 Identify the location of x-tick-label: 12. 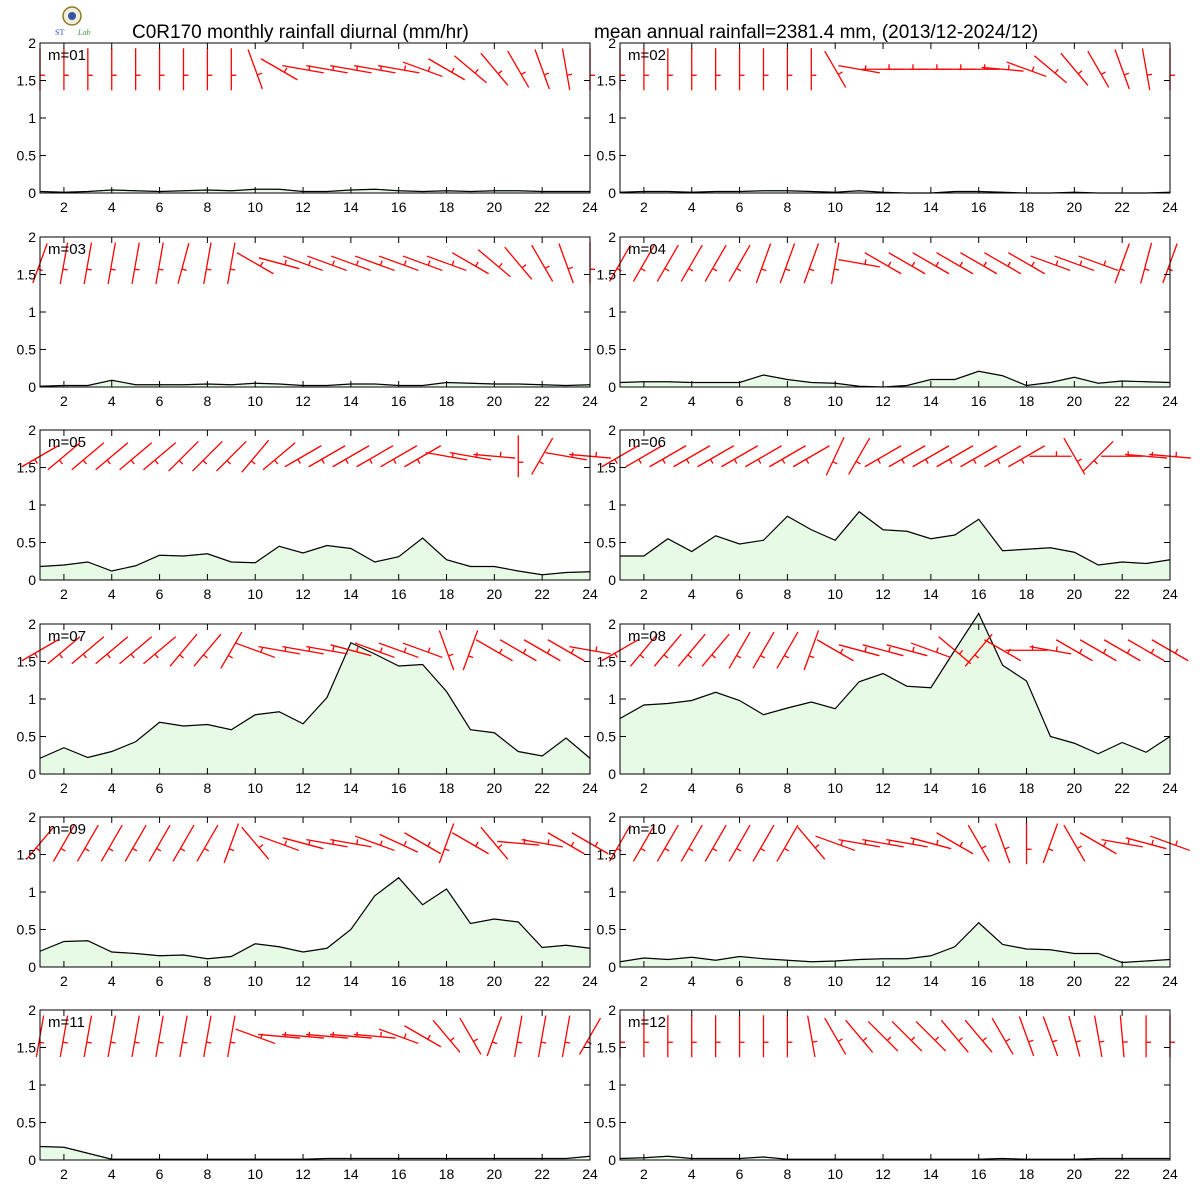
(303, 1174).